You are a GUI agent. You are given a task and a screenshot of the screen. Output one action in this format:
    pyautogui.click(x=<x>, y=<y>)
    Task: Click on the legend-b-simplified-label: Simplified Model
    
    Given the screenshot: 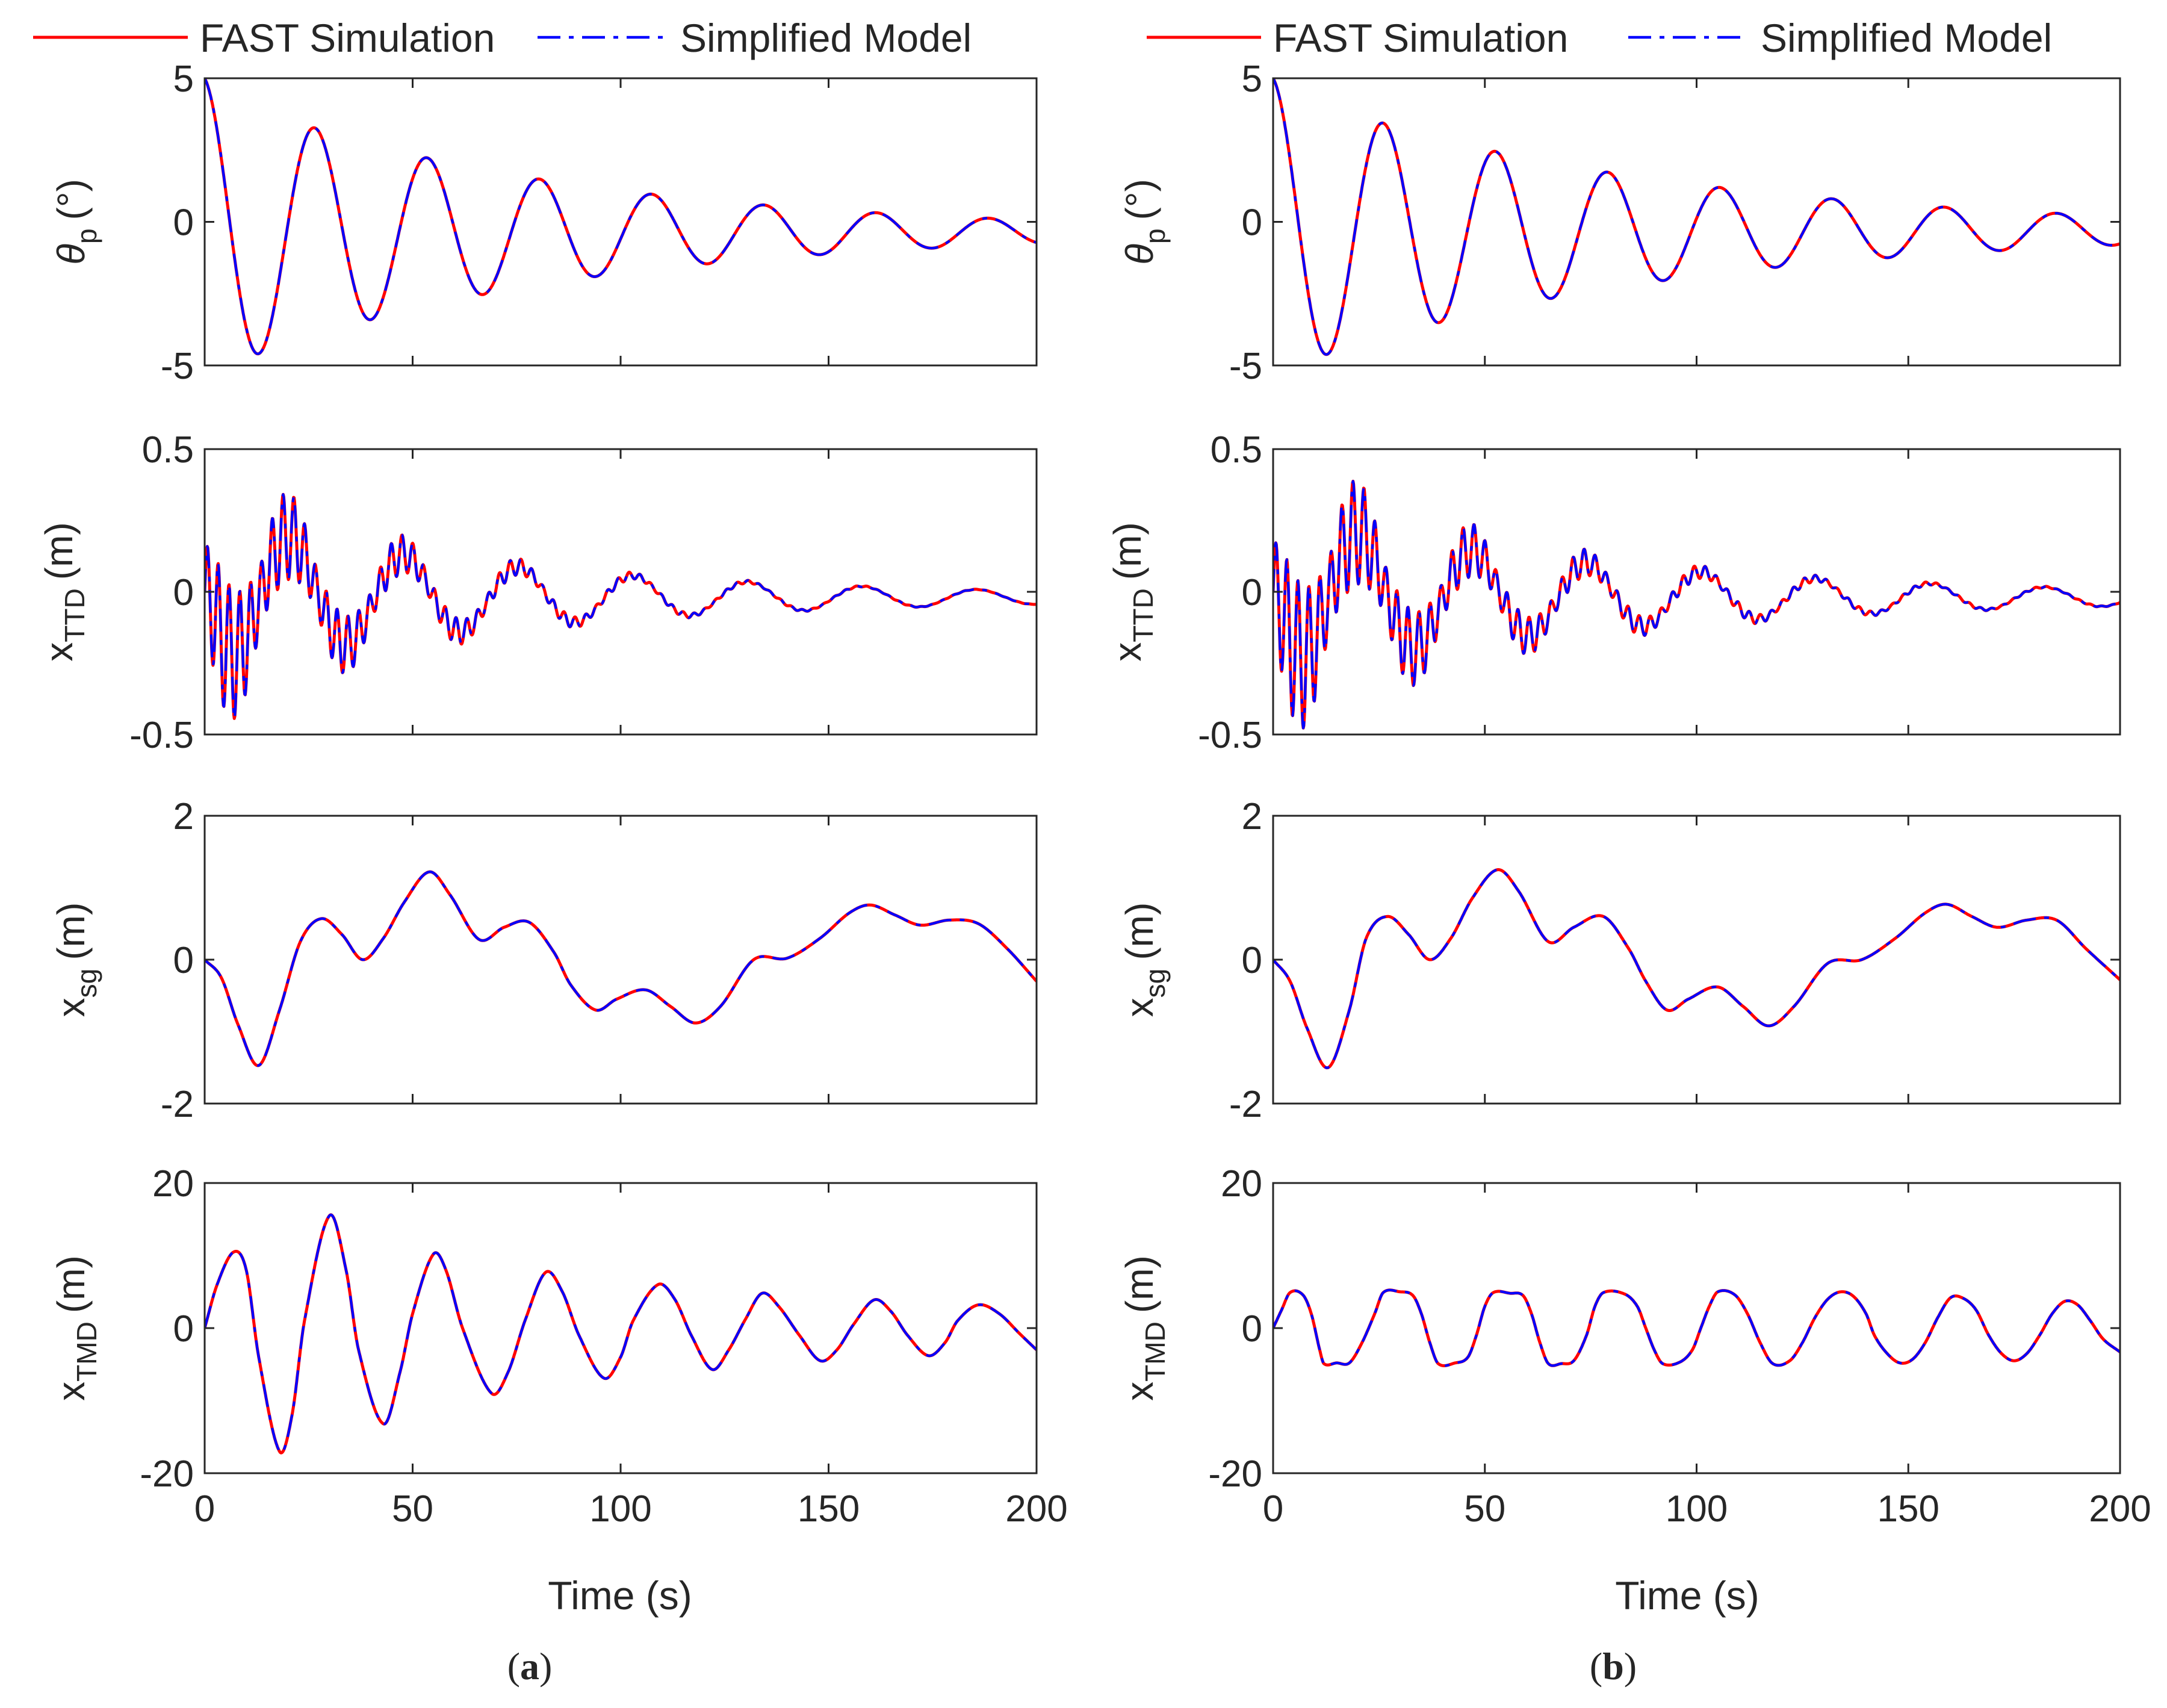 What is the action you would take?
    pyautogui.click(x=1906, y=38)
    